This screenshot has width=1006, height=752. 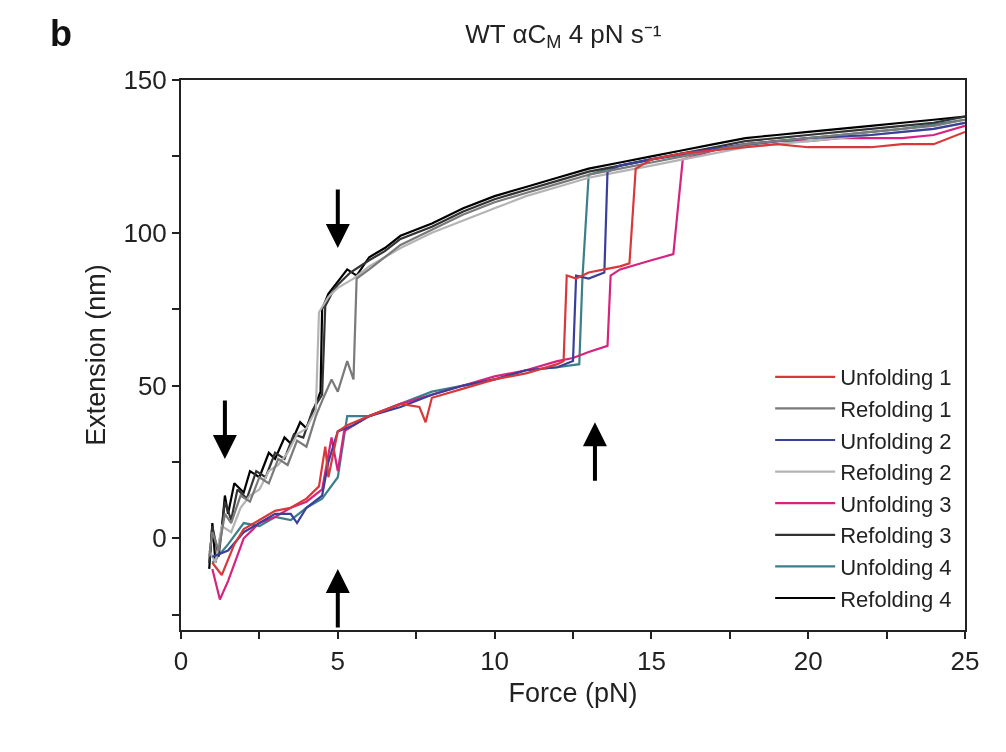 What do you see at coordinates (159, 538) in the screenshot?
I see `y-tick-label: 0` at bounding box center [159, 538].